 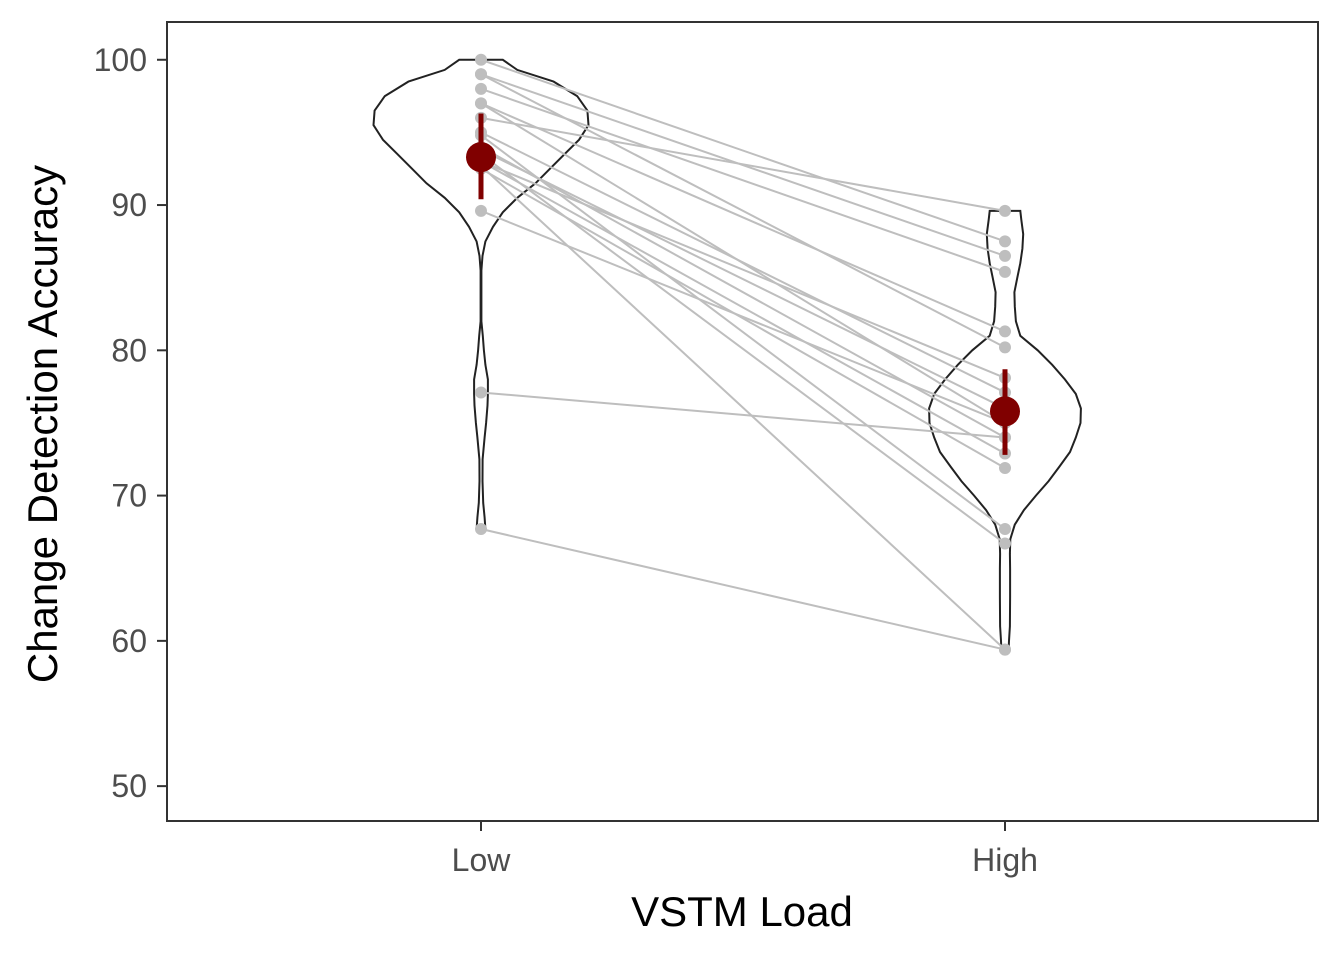 What do you see at coordinates (129, 641) in the screenshot?
I see `y-tick-label: 60` at bounding box center [129, 641].